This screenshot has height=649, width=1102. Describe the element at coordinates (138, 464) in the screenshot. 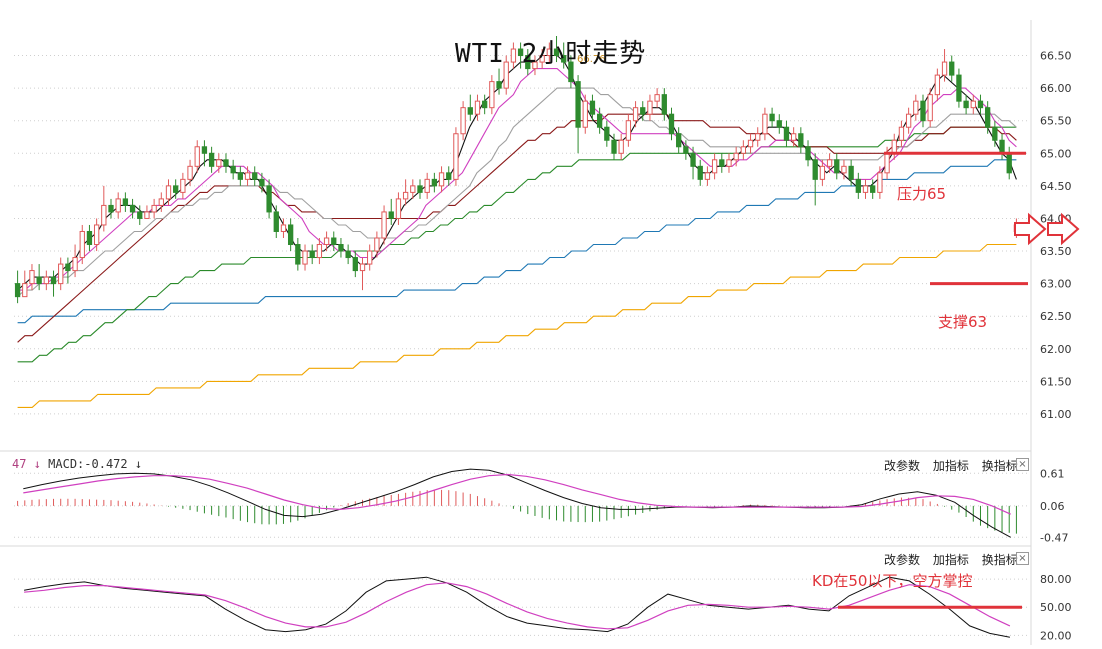

I see `down-arrow-icon: ↓` at that location.